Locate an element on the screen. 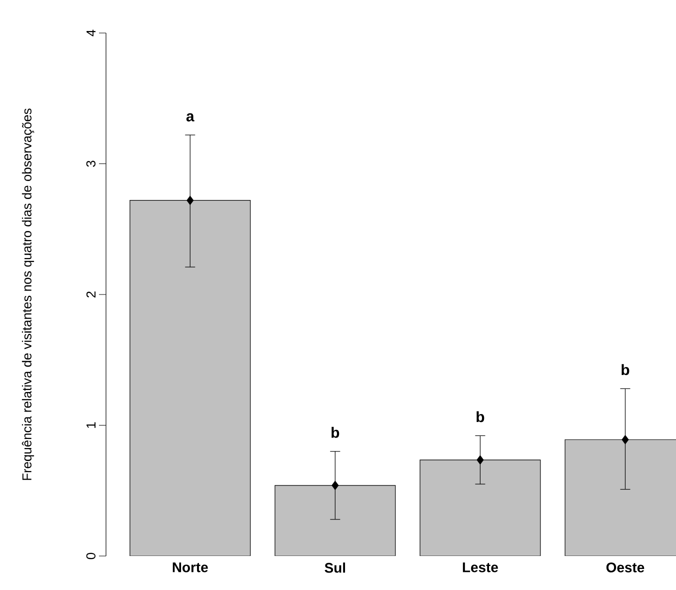 This screenshot has width=676, height=590. x-tick-label: Norte is located at coordinates (190, 567).